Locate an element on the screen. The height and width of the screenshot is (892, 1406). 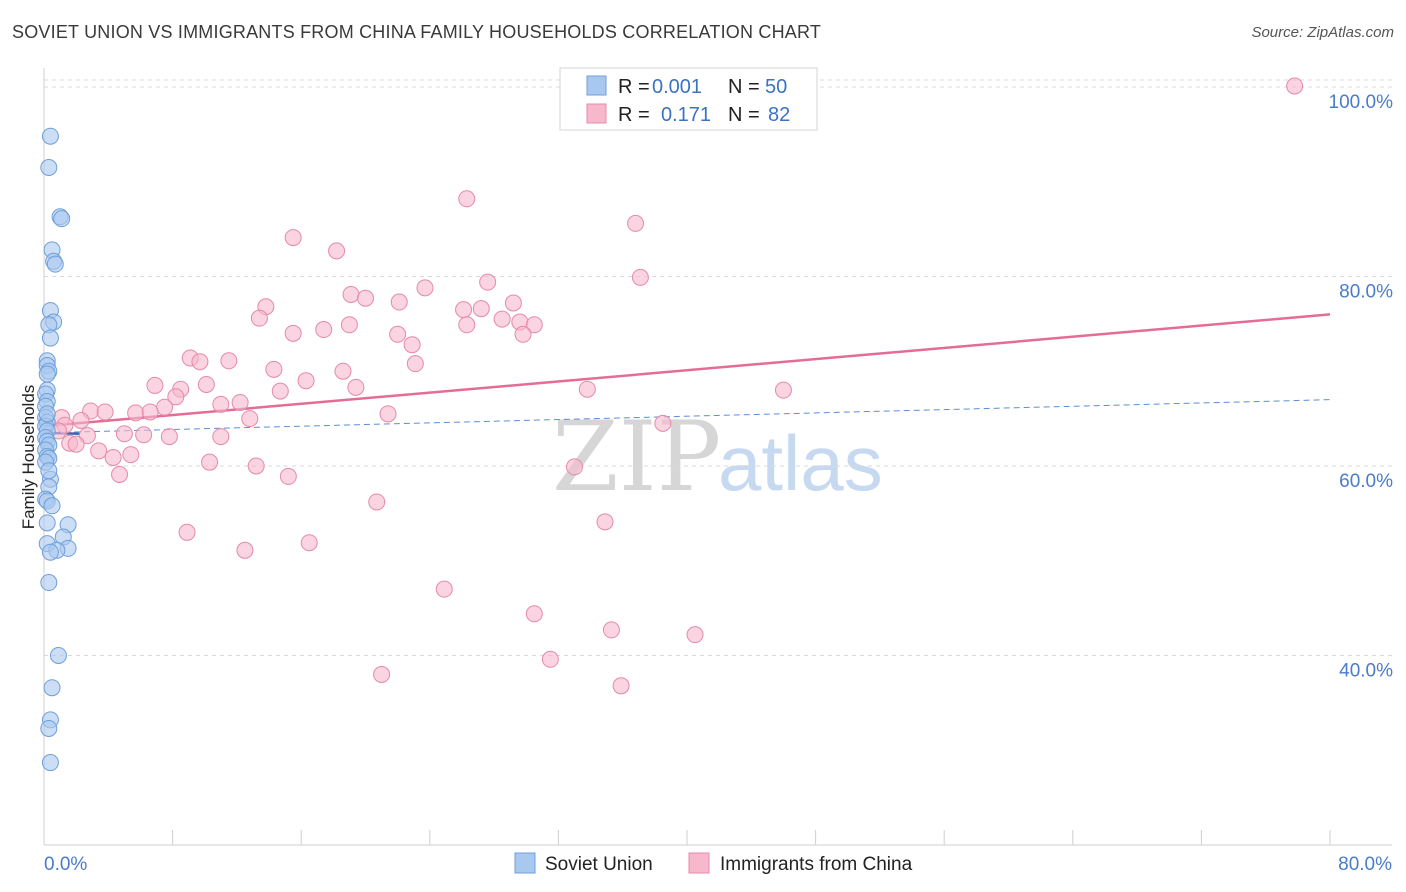
y-tick-label-40: 40.0% is located at coordinates (1366, 670).